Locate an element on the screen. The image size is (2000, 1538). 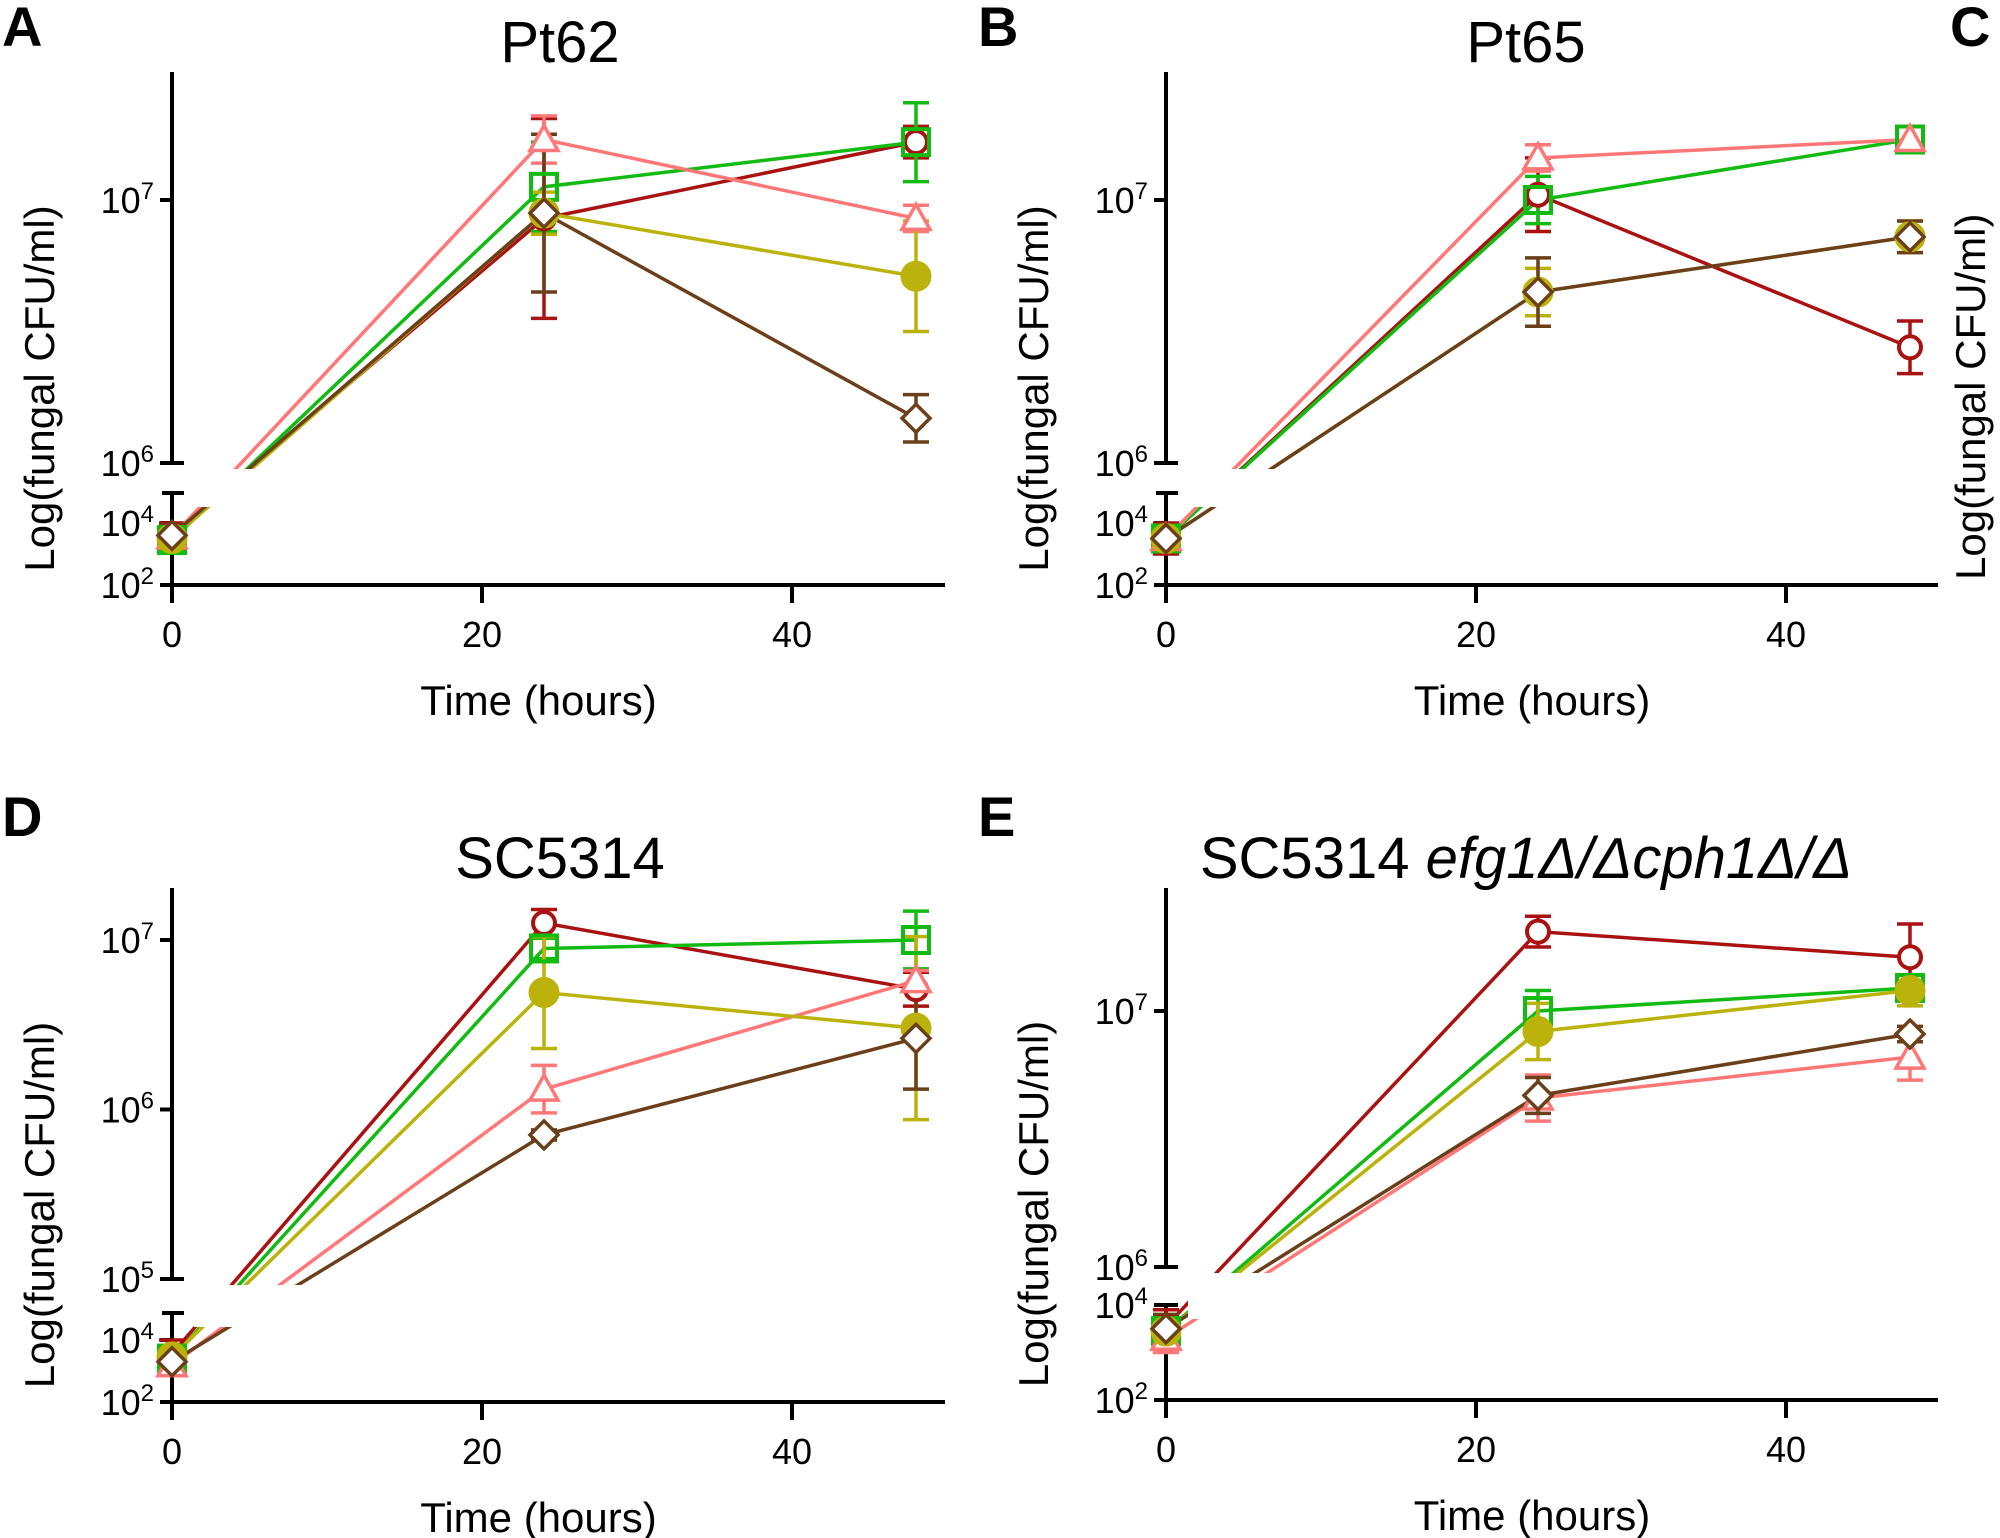
title-text: Pt65 is located at coordinates (1525, 42).